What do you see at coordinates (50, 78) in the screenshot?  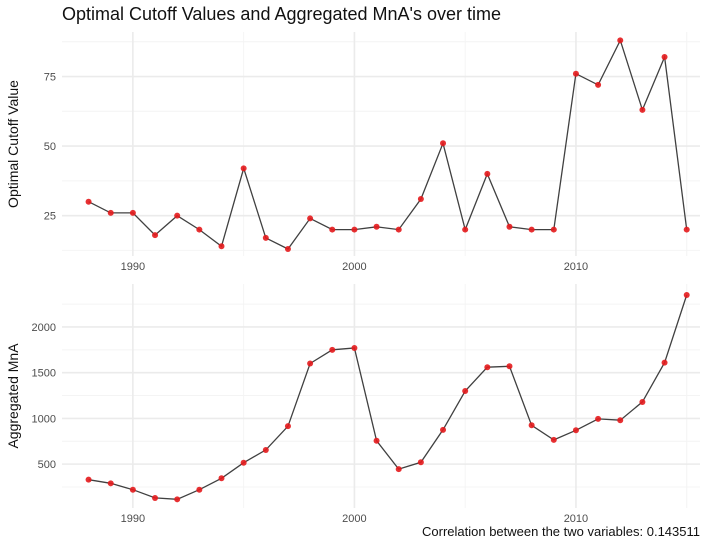 I see `cutoff-y-tick-label: 75` at bounding box center [50, 78].